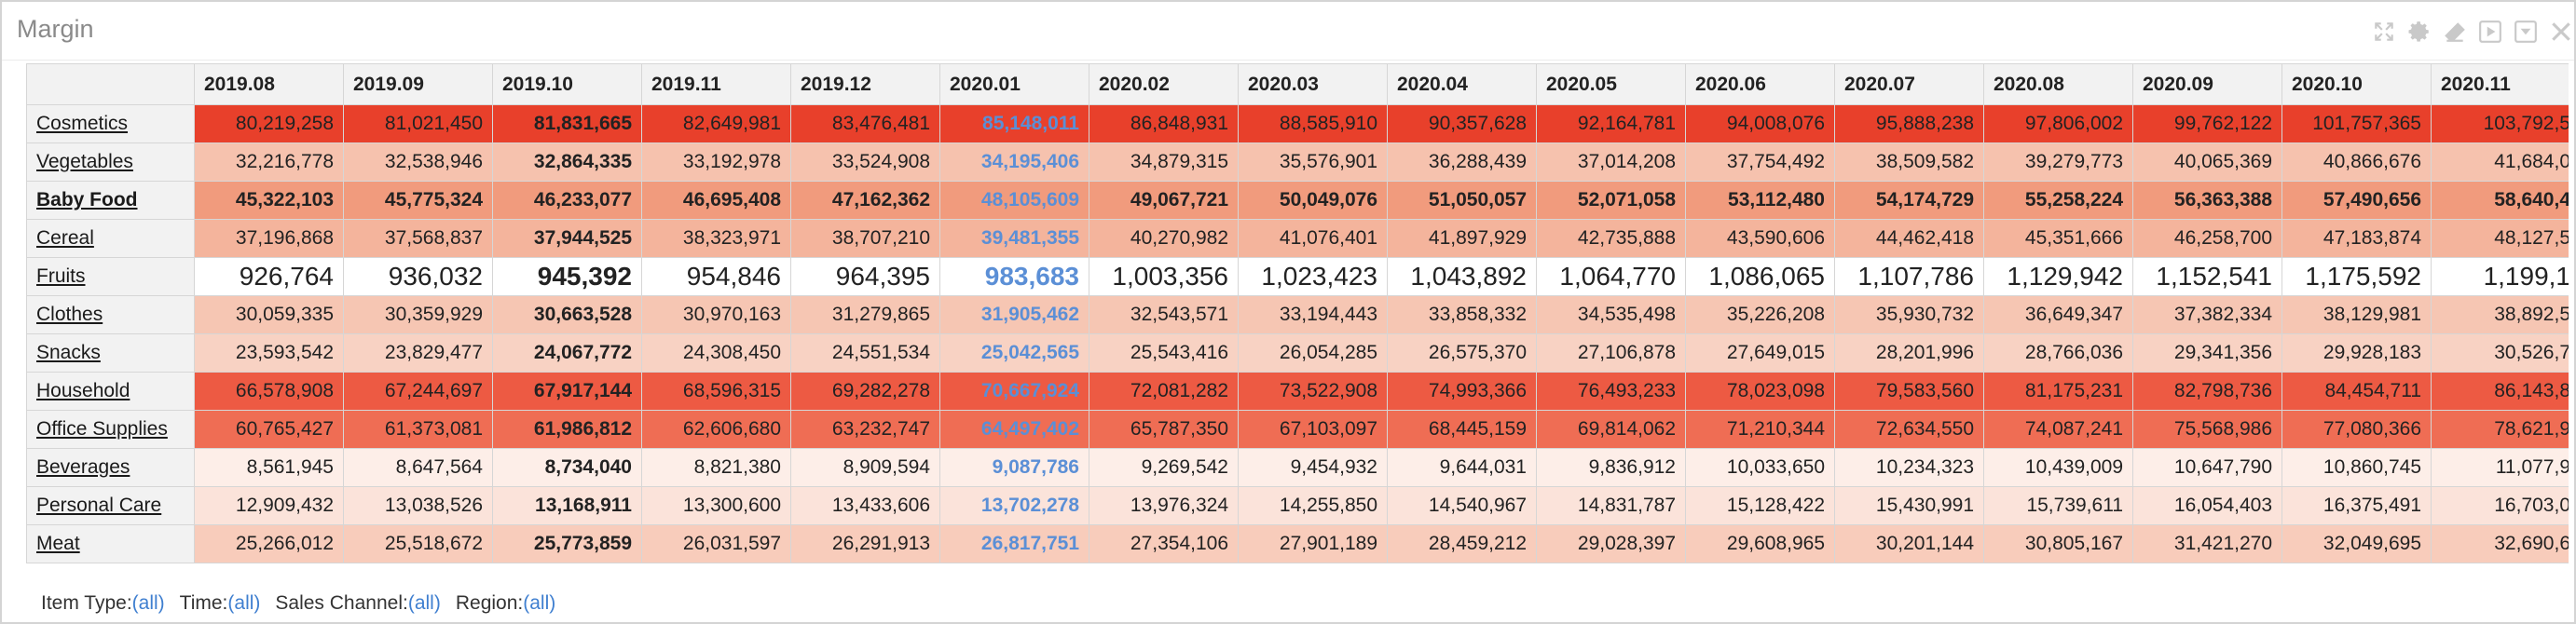  I want to click on value-cell: 70,667,924, so click(1014, 391).